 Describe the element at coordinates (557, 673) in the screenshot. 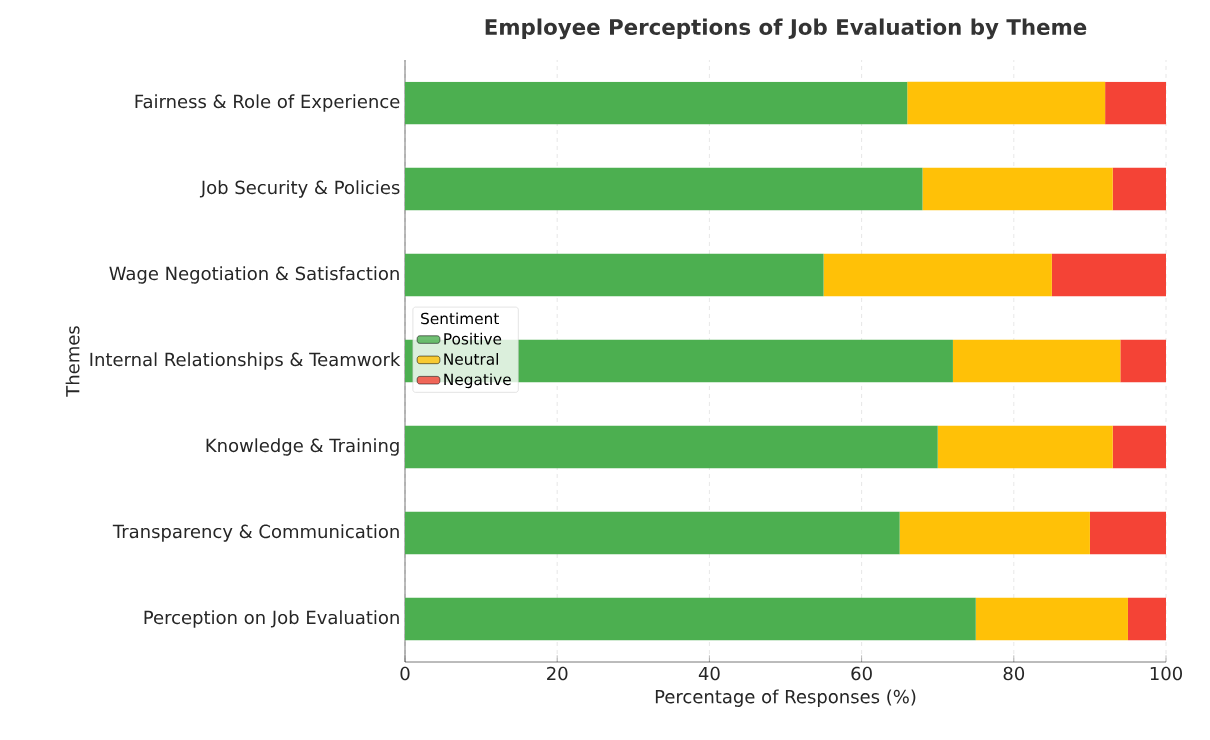

I see `x-tick-label: 20` at that location.